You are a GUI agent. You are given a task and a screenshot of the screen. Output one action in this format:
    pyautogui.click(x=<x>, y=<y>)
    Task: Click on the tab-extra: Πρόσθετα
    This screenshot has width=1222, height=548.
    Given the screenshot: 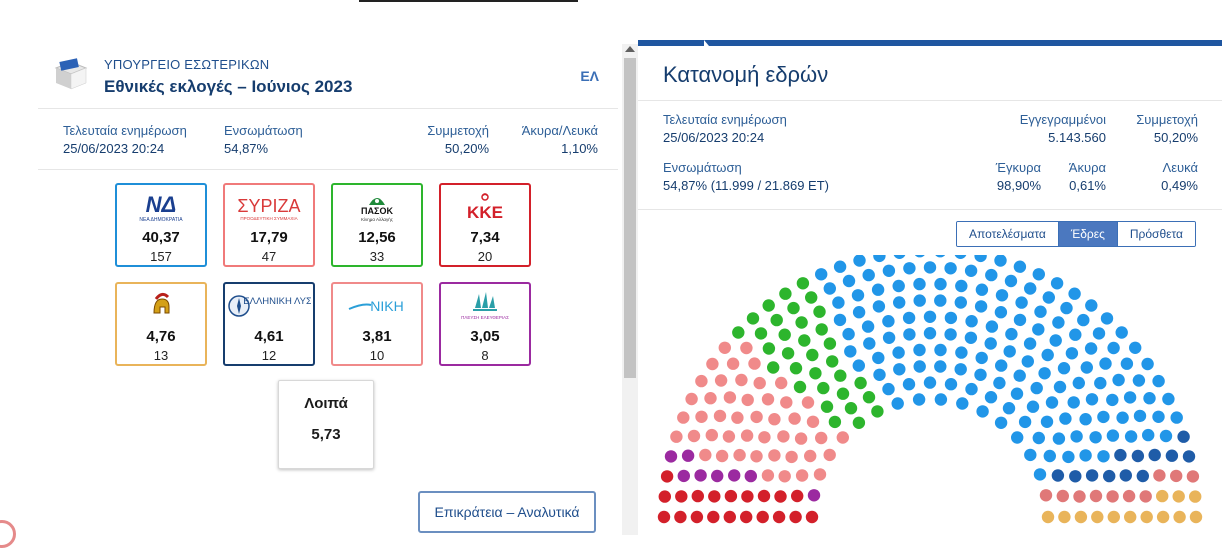 What is the action you would take?
    pyautogui.click(x=1155, y=234)
    